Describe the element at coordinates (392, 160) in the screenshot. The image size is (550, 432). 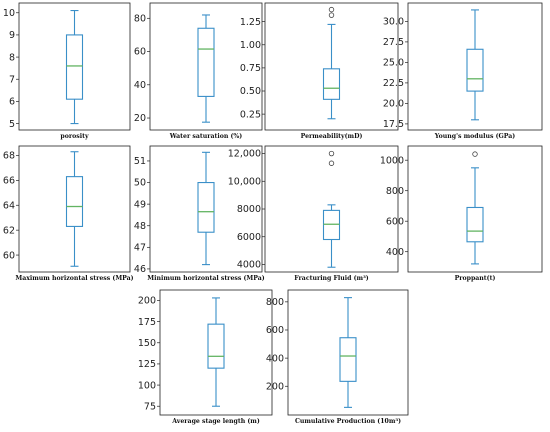
I see `y-tick-label: 1000` at that location.